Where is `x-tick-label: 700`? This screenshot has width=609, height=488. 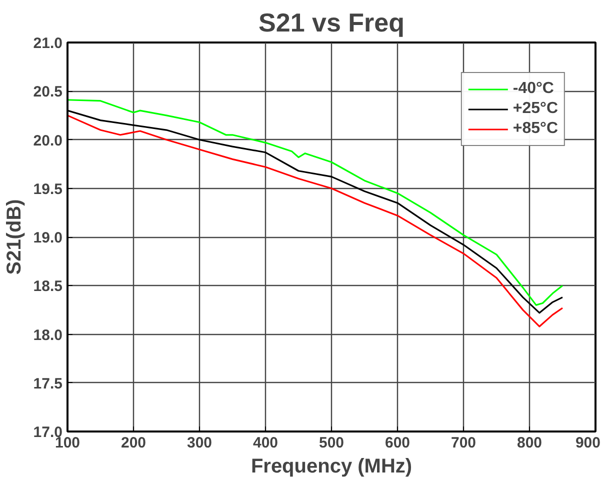 x-tick-label: 700 is located at coordinates (463, 443).